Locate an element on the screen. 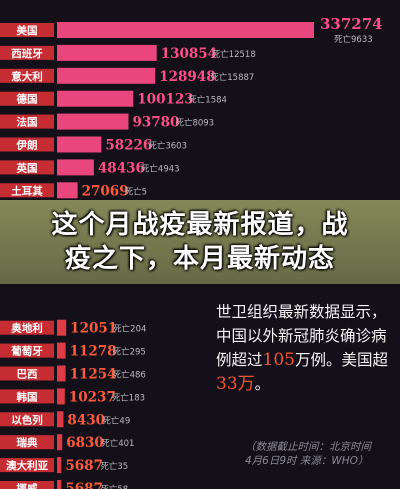  category-label: 意大利 is located at coordinates (27, 76).